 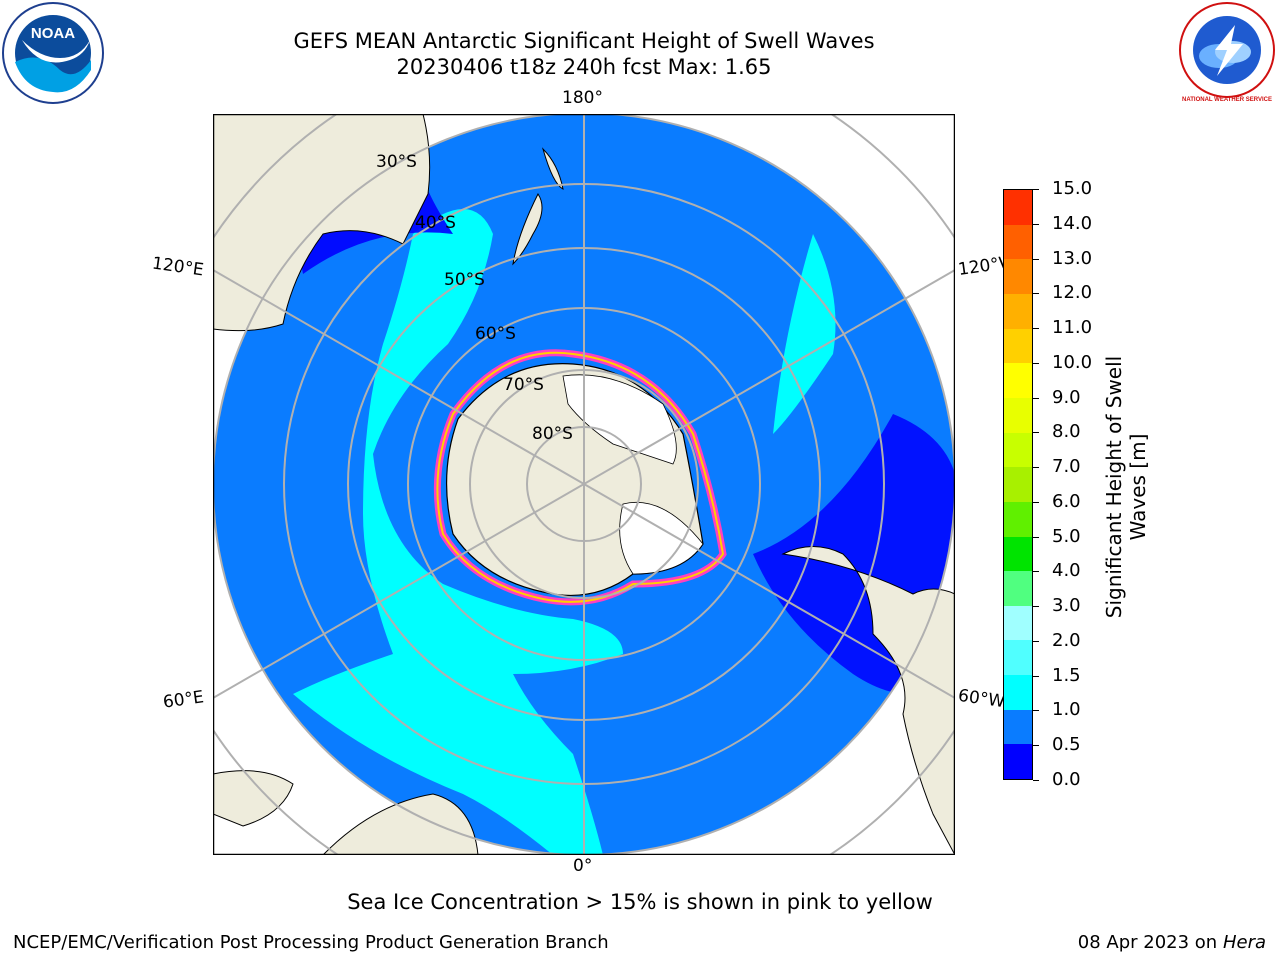 I want to click on colorbar-tick-label: 14.0, so click(x=1072, y=223).